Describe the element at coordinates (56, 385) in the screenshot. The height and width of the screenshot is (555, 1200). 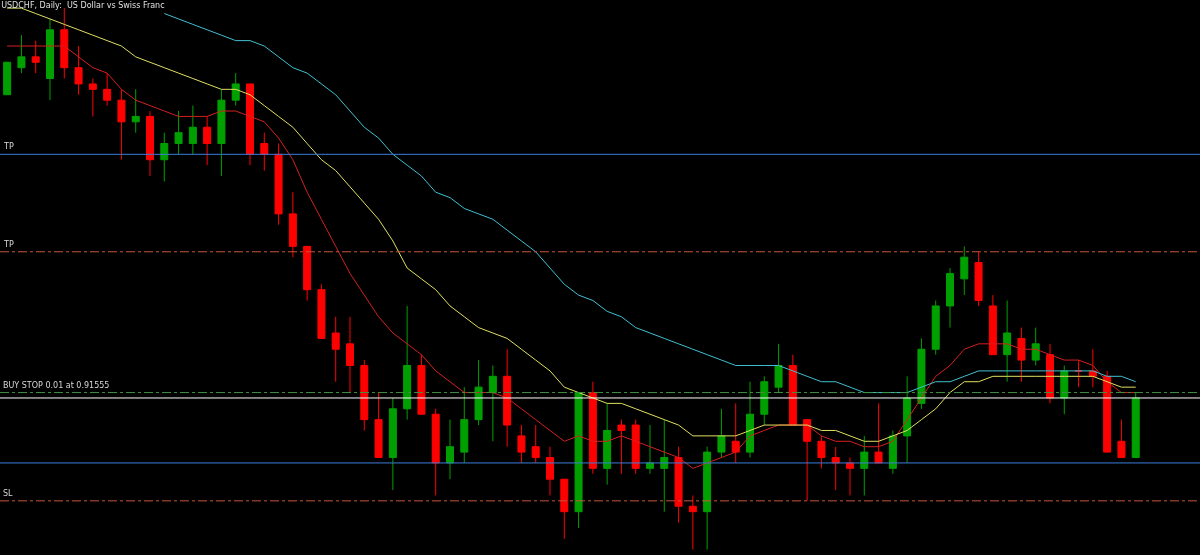
I see `ref-line-label: BUY STOP 0.01 at 0.91555` at that location.